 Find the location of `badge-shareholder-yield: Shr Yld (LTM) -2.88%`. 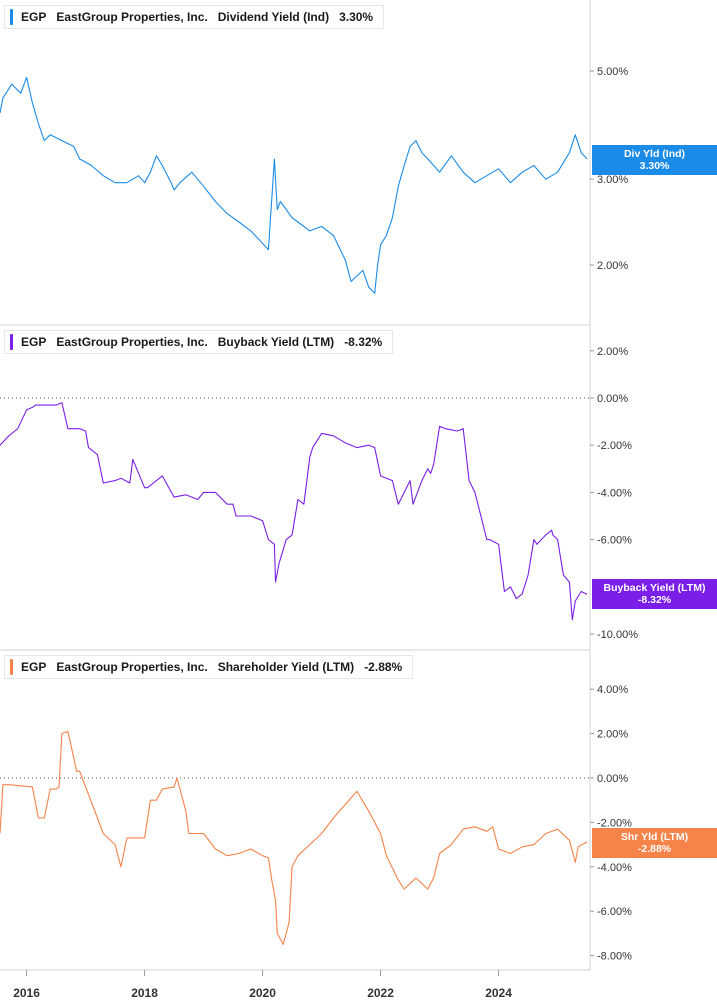

badge-shareholder-yield: Shr Yld (LTM) -2.88% is located at coordinates (654, 843).